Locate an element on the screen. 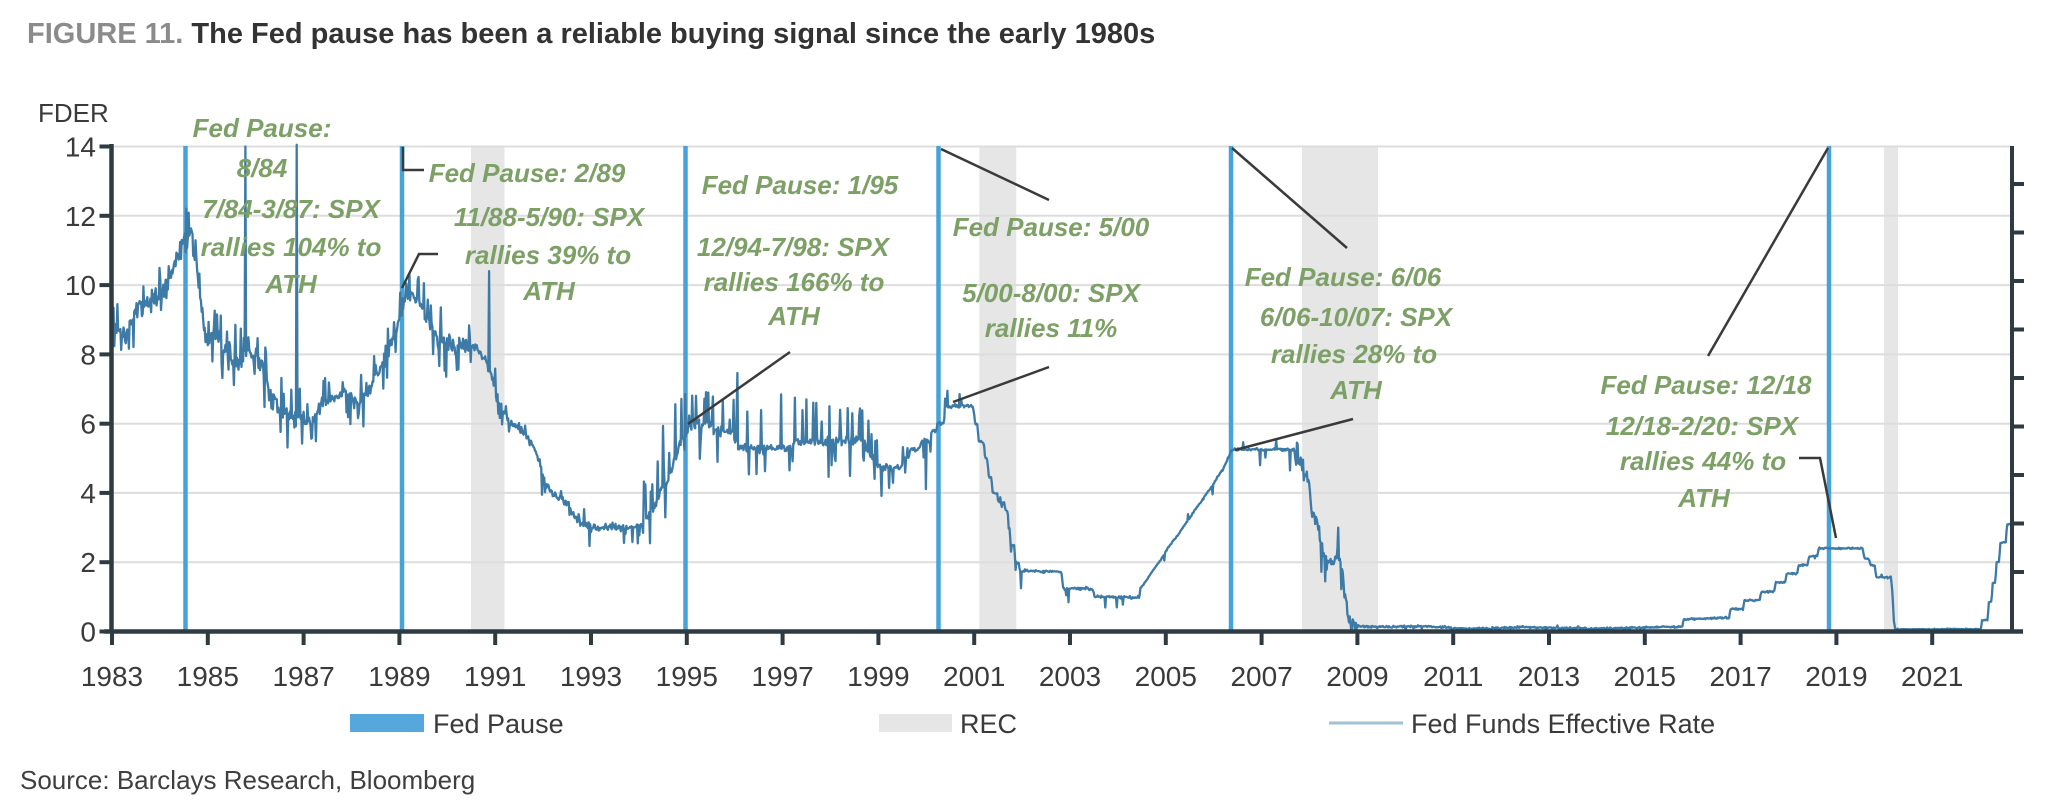 This screenshot has width=2048, height=804. svg-text: 1999 is located at coordinates (878, 676).